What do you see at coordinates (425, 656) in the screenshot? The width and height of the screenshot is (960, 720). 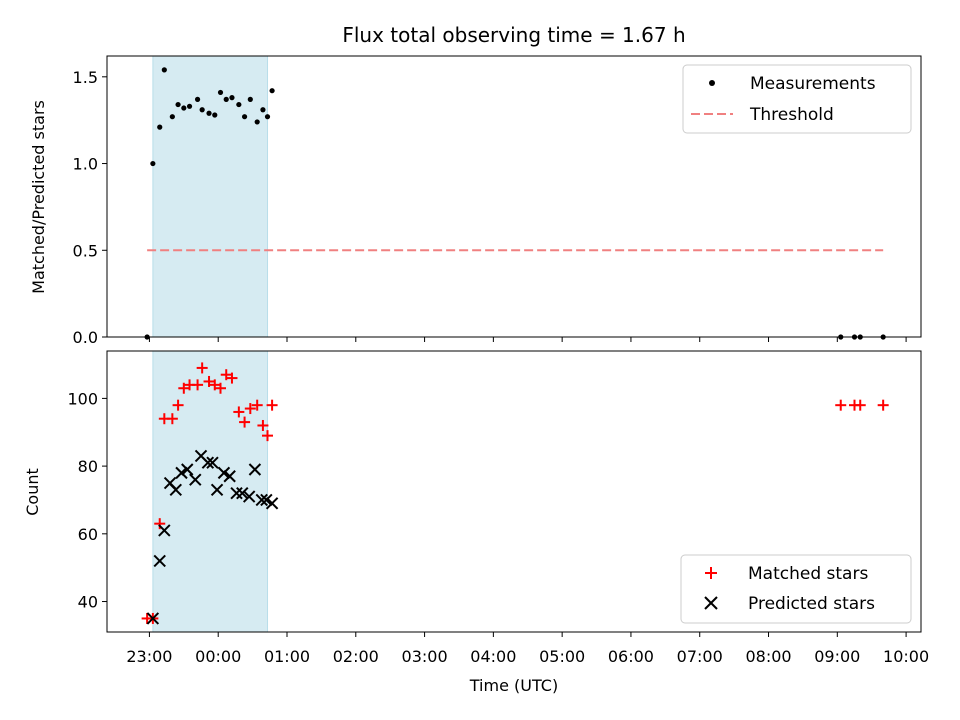 I see `x-tick-label: 03:00` at bounding box center [425, 656].